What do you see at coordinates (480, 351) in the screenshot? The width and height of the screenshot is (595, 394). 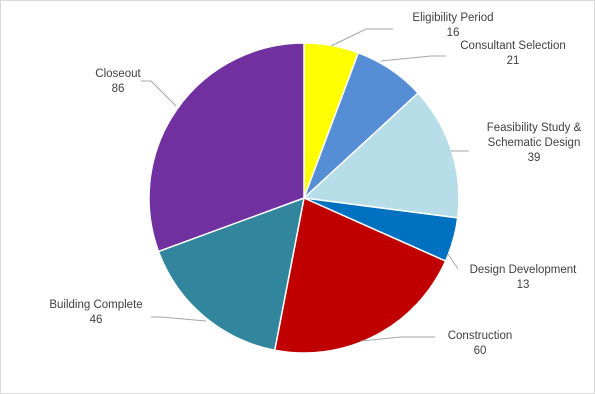 I see `label-construction-value: 60` at bounding box center [480, 351].